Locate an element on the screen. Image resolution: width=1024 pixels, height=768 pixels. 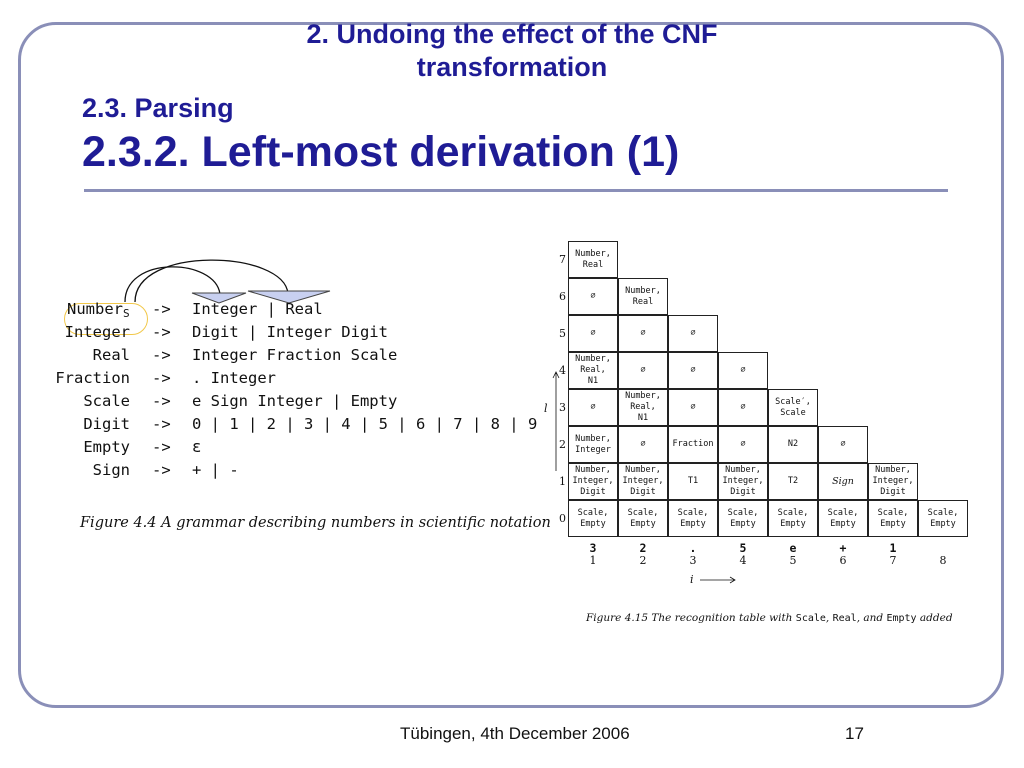
cell-text: T1 is located at coordinates (693, 481).